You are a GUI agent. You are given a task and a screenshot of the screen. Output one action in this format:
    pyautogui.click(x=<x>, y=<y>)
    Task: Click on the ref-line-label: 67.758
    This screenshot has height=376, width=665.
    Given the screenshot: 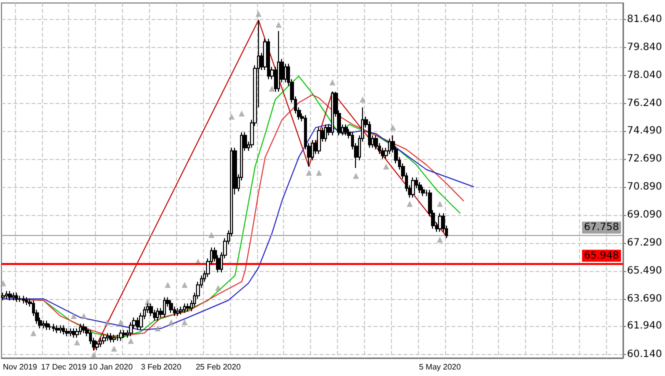 What is the action you would take?
    pyautogui.click(x=602, y=228)
    